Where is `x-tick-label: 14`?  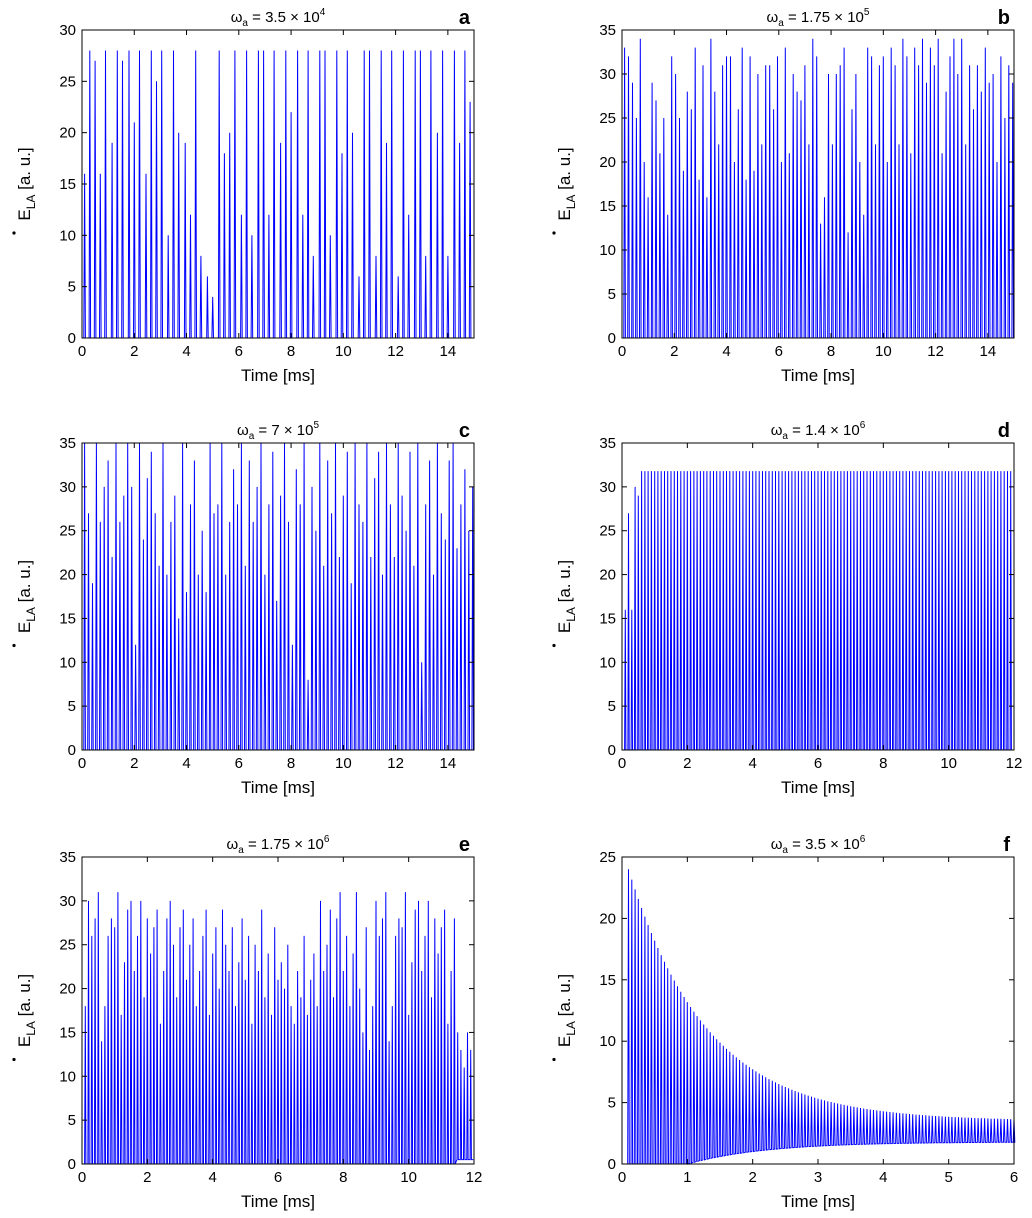 x-tick-label: 14 is located at coordinates (988, 351).